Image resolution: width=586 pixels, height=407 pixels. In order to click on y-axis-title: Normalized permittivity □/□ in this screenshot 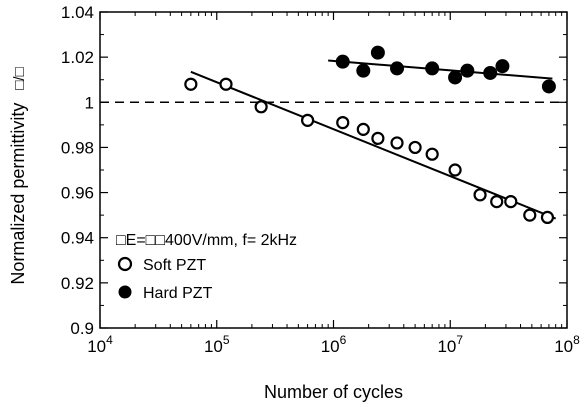, I will do `click(18, 175)`.